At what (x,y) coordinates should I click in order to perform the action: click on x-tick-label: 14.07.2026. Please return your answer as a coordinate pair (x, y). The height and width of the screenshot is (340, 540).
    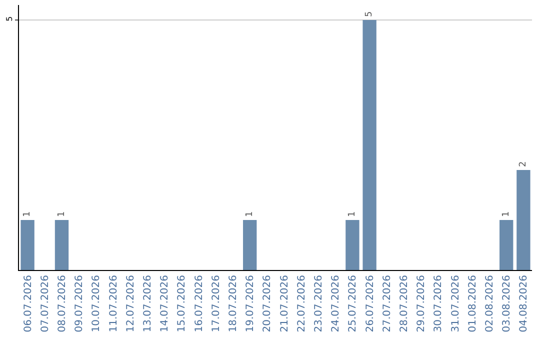
    Looking at the image, I should click on (165, 303).